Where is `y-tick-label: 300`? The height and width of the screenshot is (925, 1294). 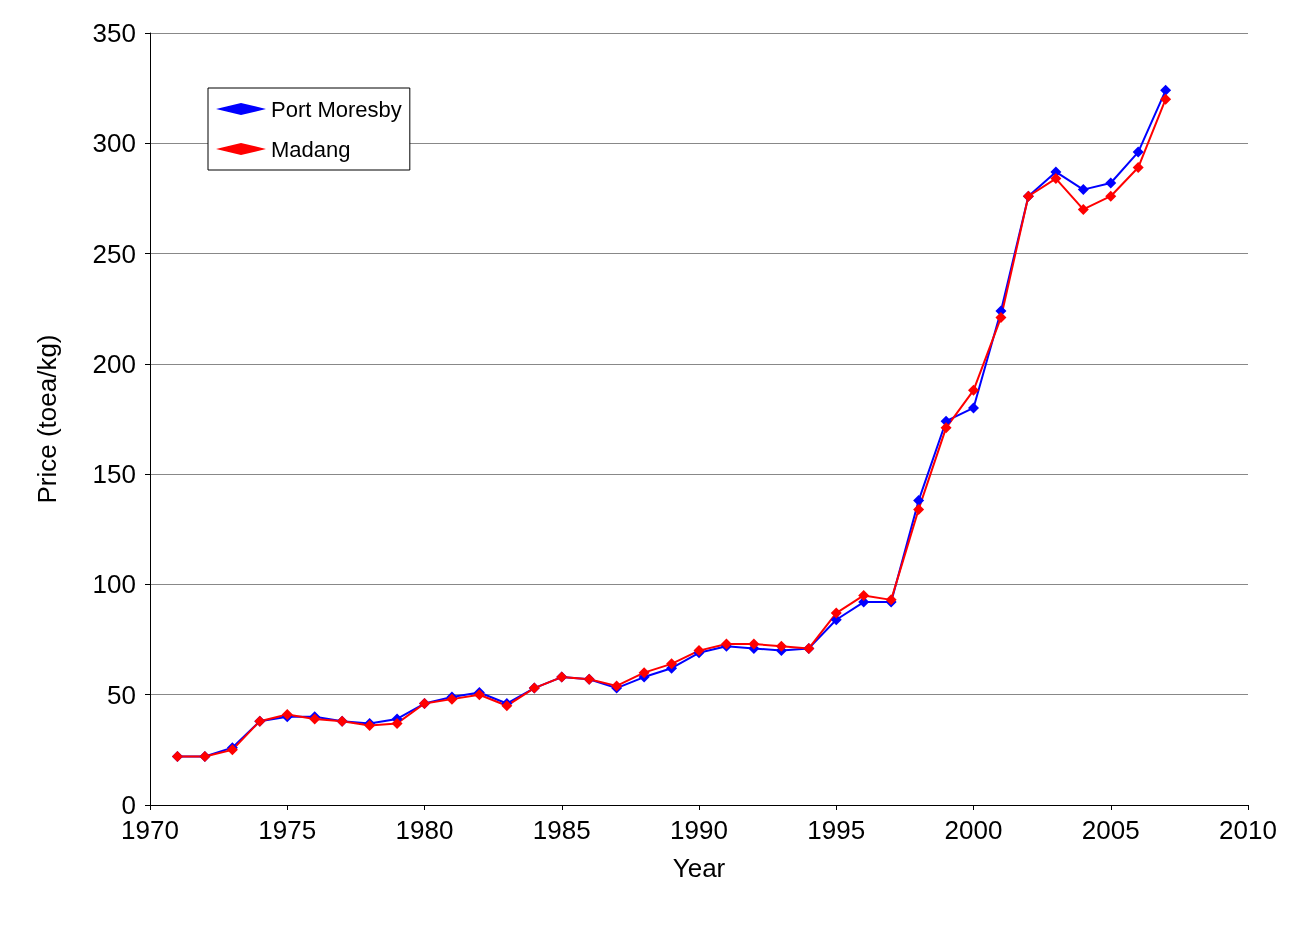
y-tick-label: 300 is located at coordinates (114, 143).